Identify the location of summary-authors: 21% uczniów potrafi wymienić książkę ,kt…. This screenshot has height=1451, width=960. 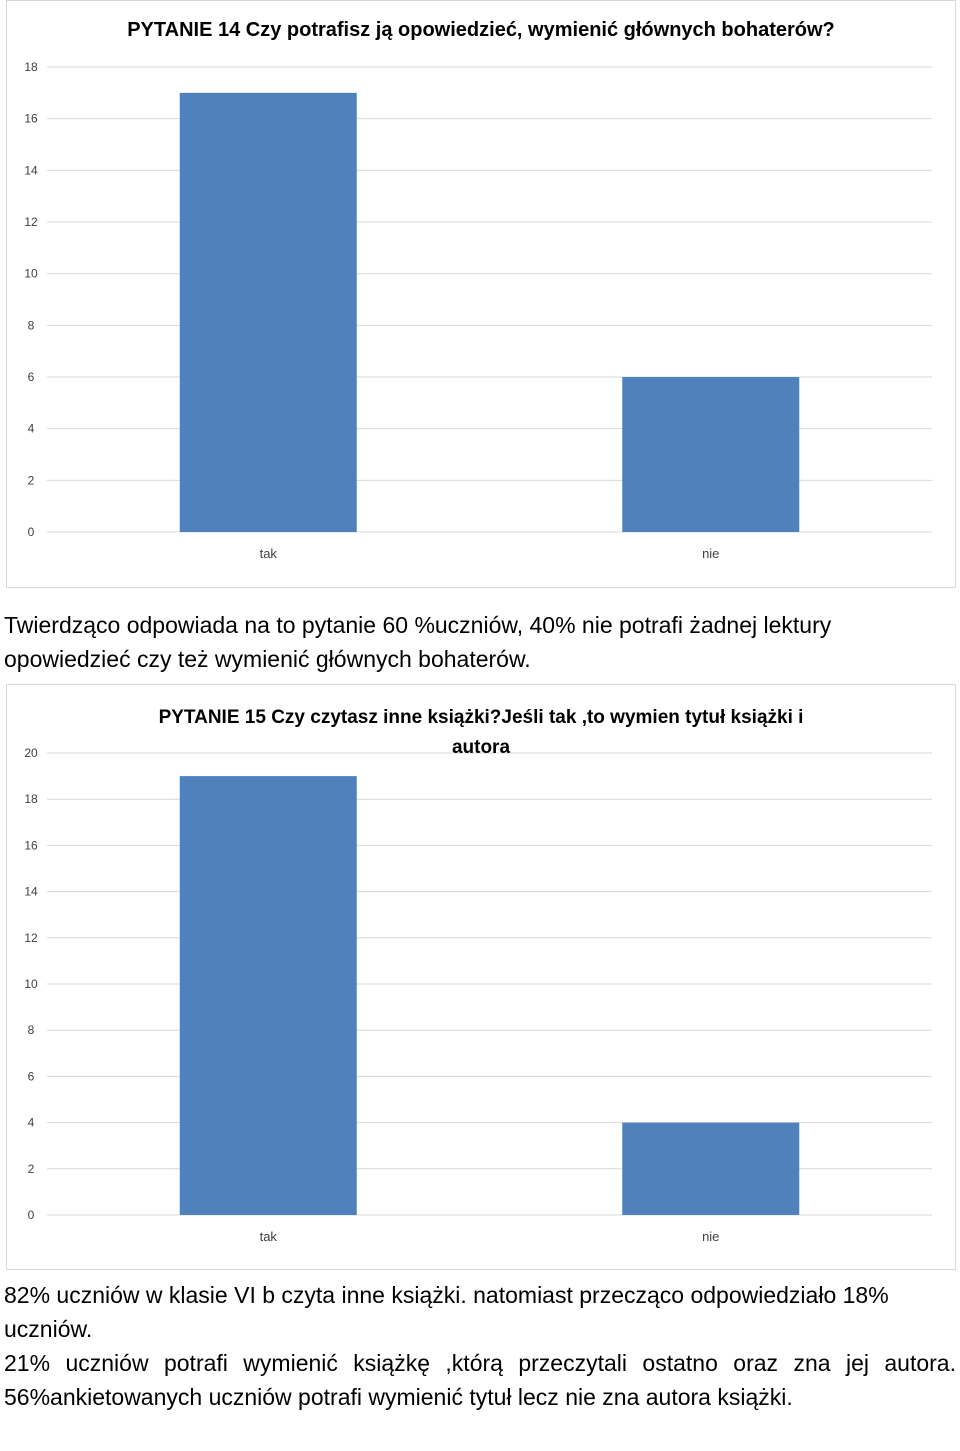
(480, 1380).